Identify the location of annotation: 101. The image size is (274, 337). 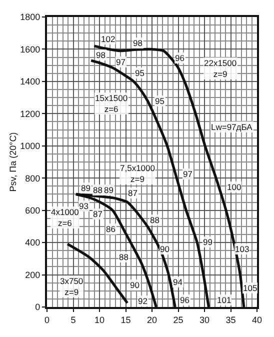
(224, 300).